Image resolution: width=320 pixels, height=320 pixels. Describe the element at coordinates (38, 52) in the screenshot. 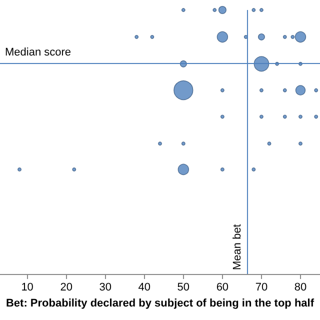

I see `ref-line-label: Median score` at that location.